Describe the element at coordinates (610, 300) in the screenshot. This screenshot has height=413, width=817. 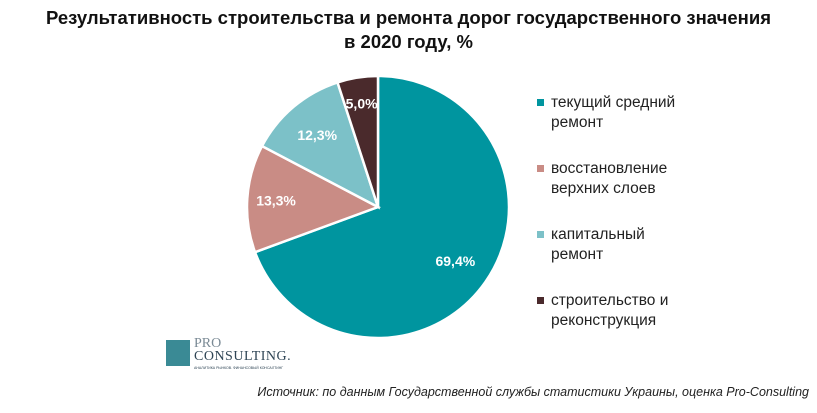
I see `legend-label: строительство и` at that location.